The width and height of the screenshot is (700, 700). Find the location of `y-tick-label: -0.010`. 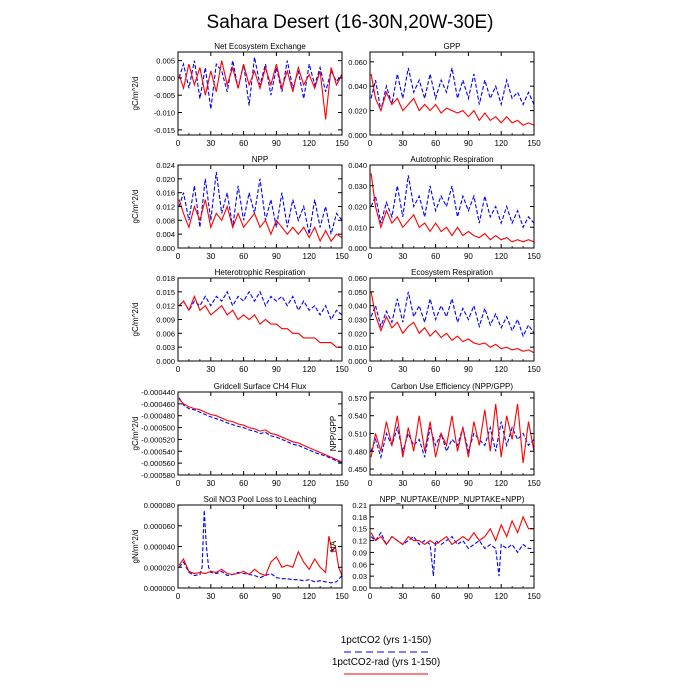

y-tick-label: -0.010 is located at coordinates (164, 113).